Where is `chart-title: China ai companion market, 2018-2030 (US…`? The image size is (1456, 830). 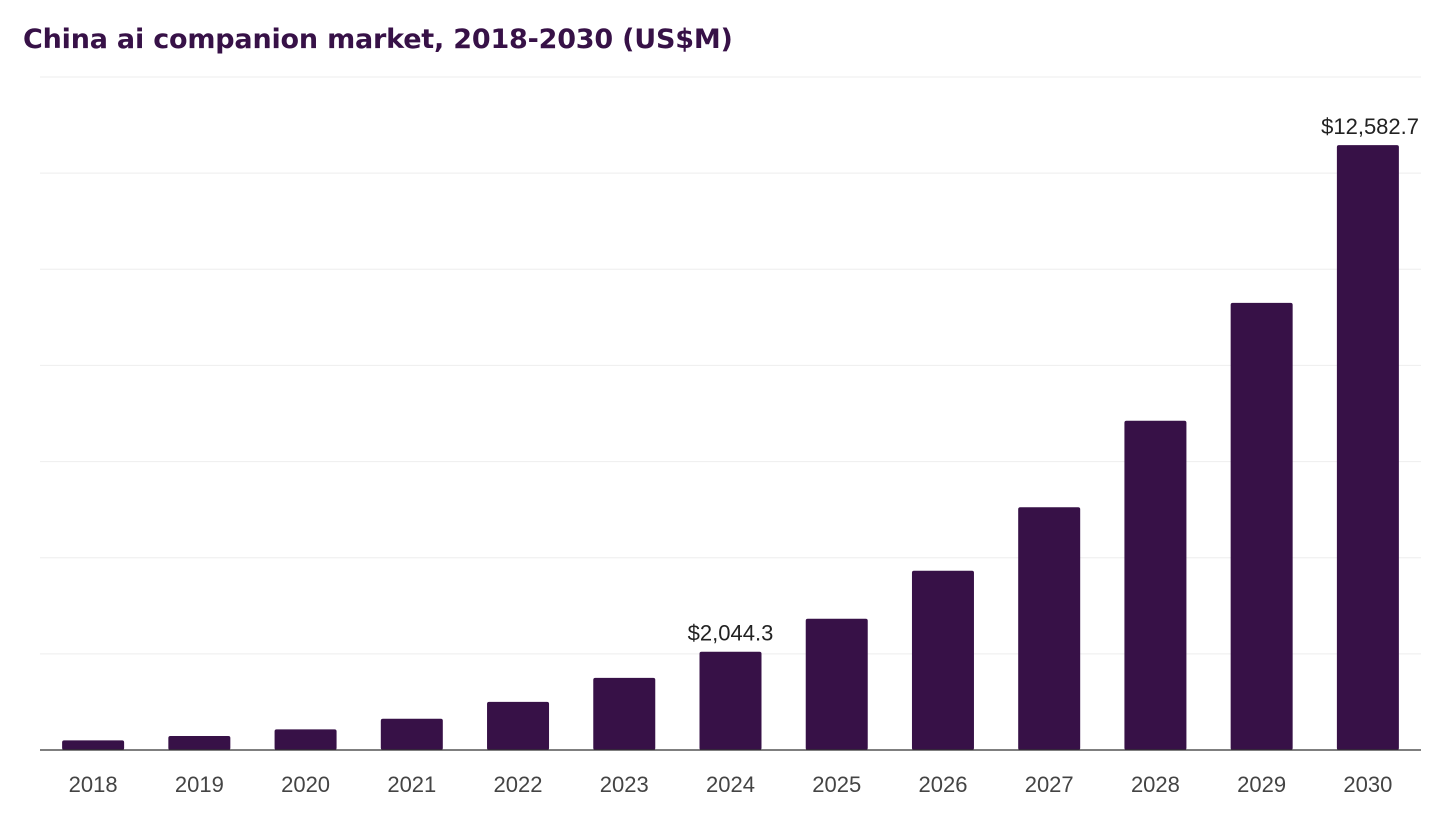
chart-title: China ai companion market, 2018-2030 (US… is located at coordinates (378, 39).